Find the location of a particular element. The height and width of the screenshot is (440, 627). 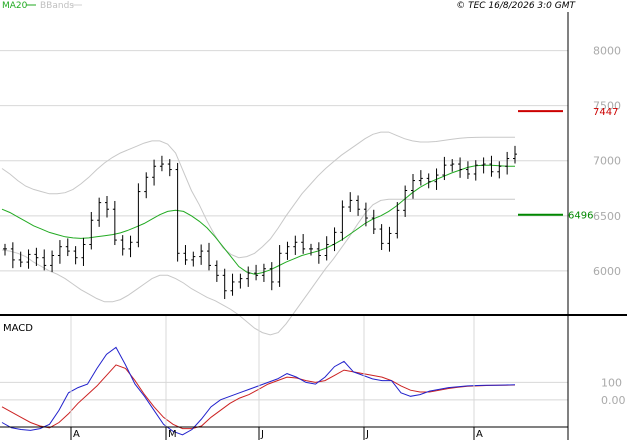

price-y-axis: 8000 7500 7000 6500 6000 is located at coordinates (607, 161).